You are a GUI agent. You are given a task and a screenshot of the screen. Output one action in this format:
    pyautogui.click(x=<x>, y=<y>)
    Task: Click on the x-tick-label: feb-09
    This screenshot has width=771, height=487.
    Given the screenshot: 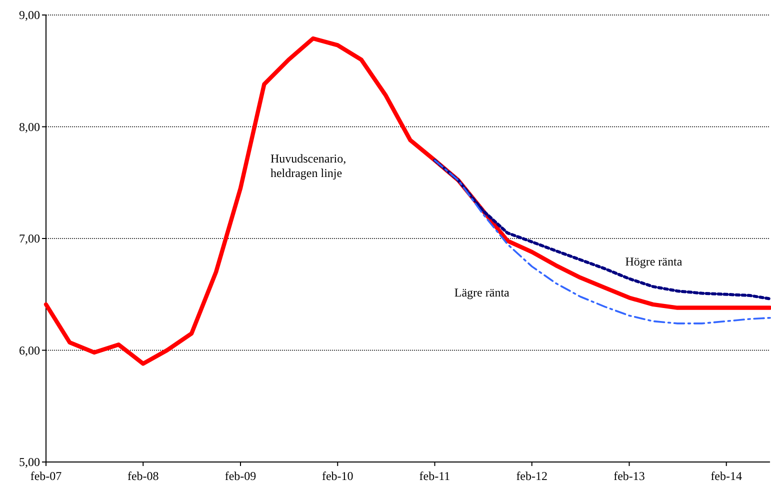 What is the action you would take?
    pyautogui.click(x=240, y=476)
    